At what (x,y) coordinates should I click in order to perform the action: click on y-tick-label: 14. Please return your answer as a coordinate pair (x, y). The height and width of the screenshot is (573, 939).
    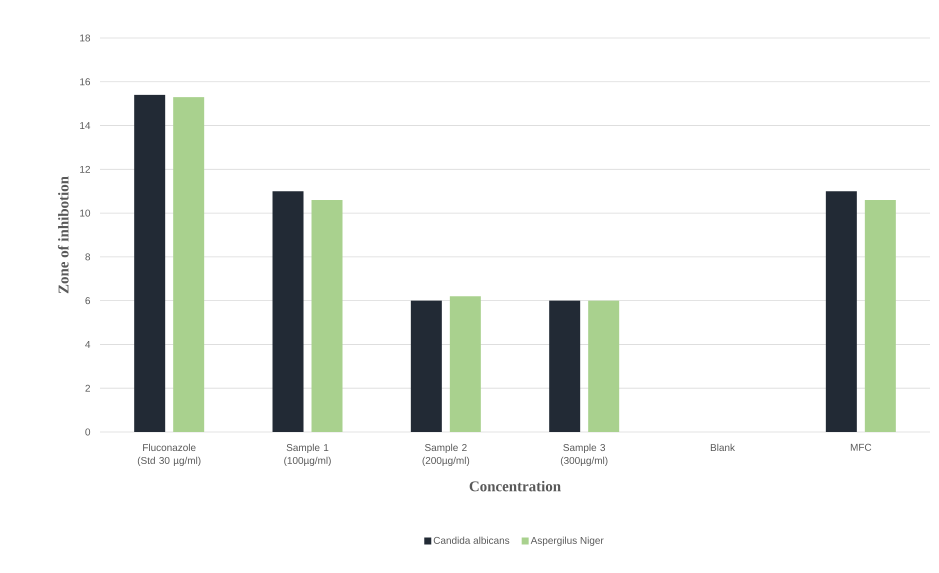
    Looking at the image, I should click on (85, 125).